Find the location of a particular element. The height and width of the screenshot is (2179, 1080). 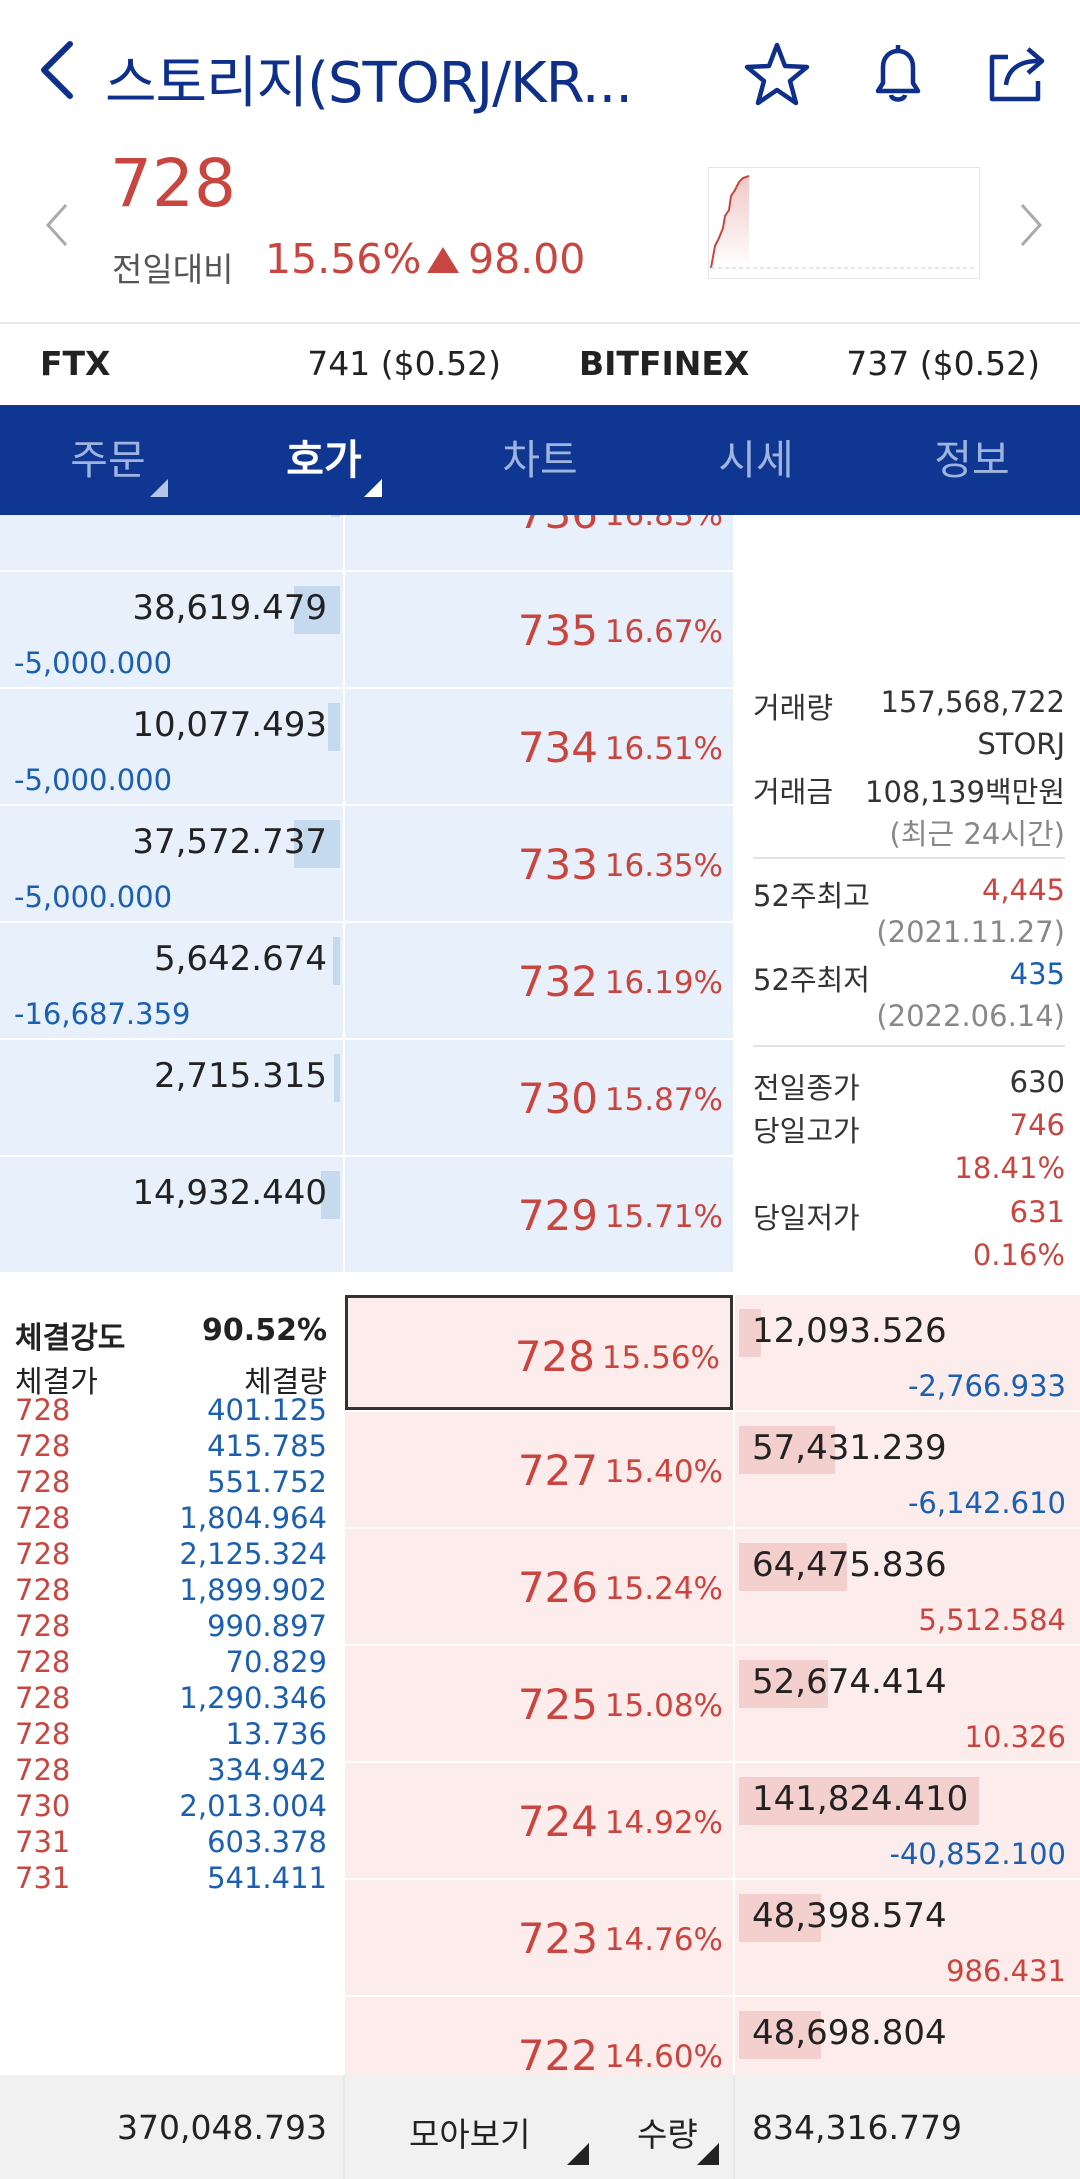

ask-price-cell: 729 15.71% is located at coordinates (539, 1214).